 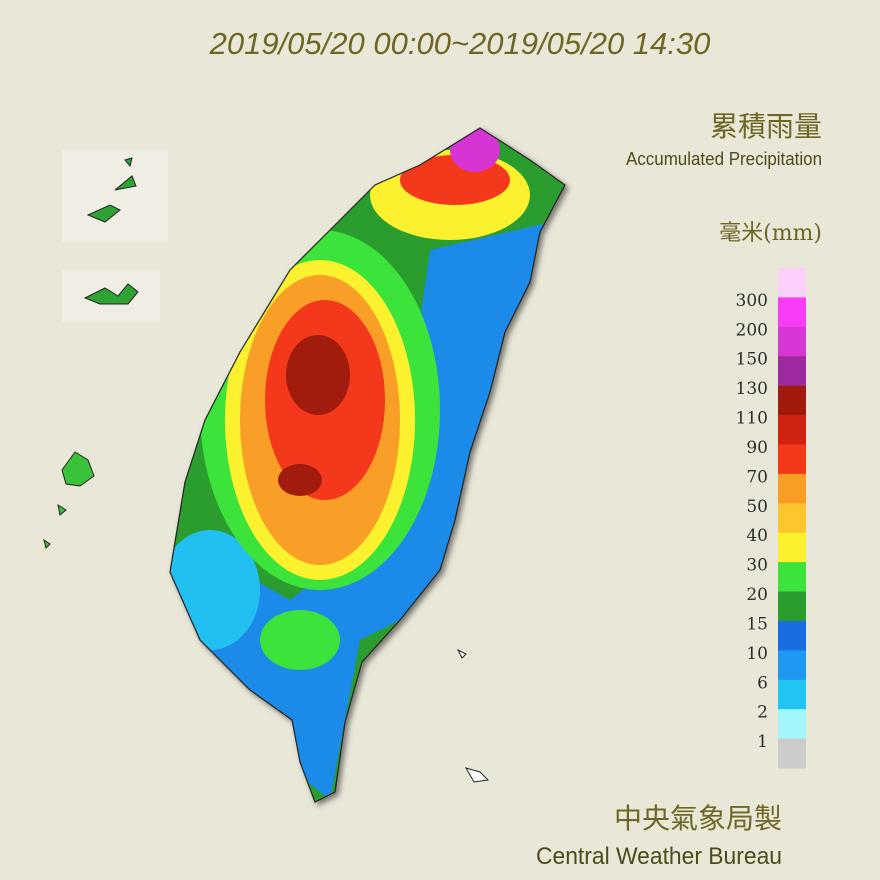 What do you see at coordinates (771, 518) in the screenshot?
I see `legend: 300 200 150 130 110 90 70 50 40 30 20 15 10 6 2 1` at bounding box center [771, 518].